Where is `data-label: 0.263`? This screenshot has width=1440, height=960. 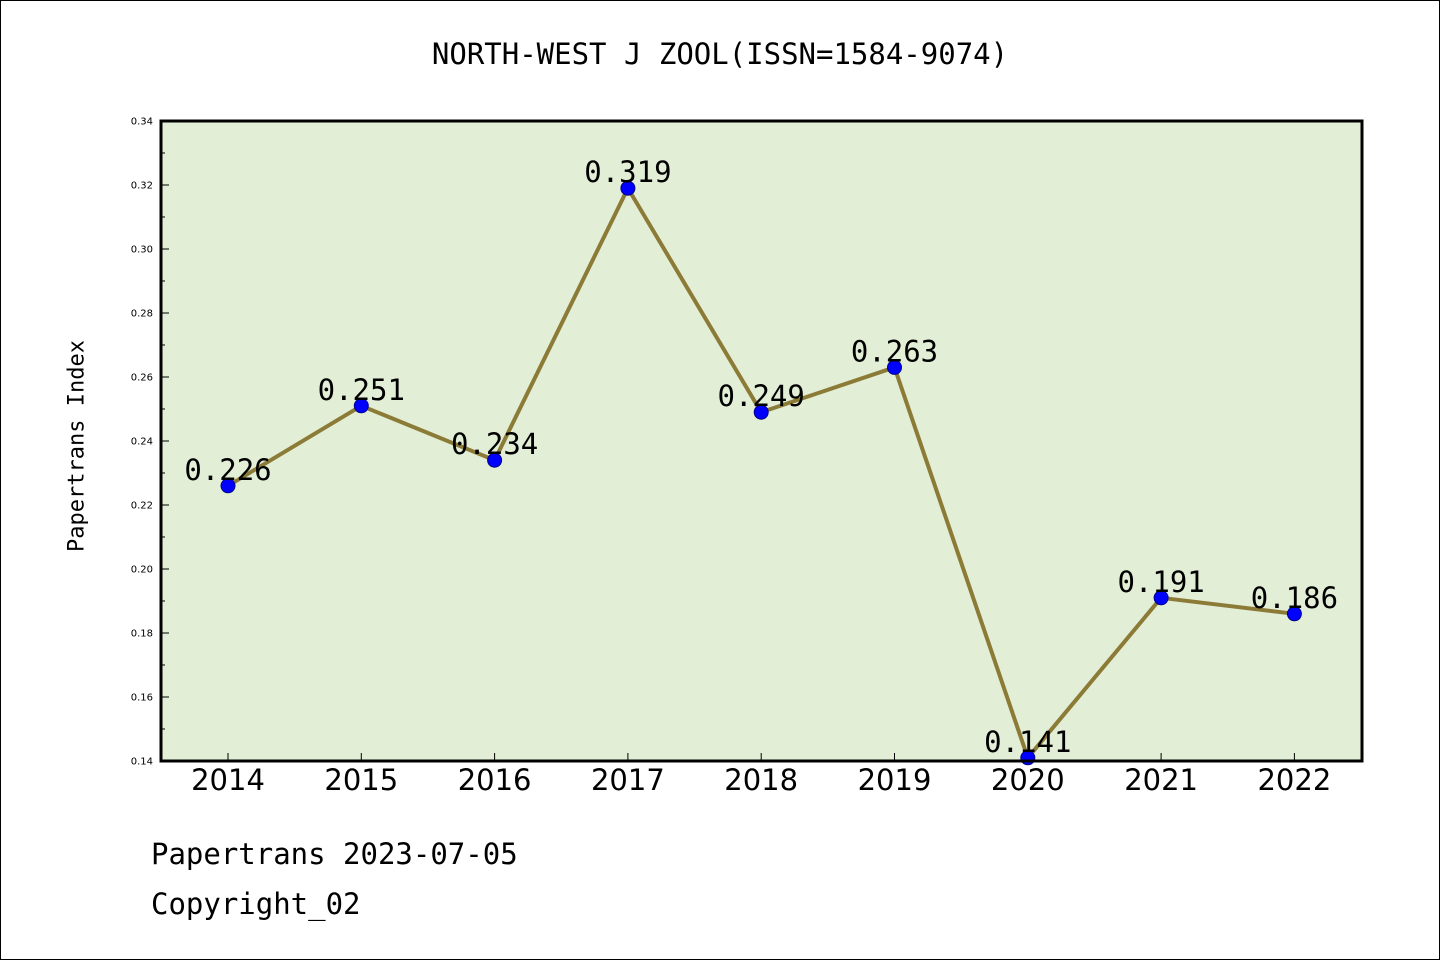 data-label: 0.263 is located at coordinates (894, 351).